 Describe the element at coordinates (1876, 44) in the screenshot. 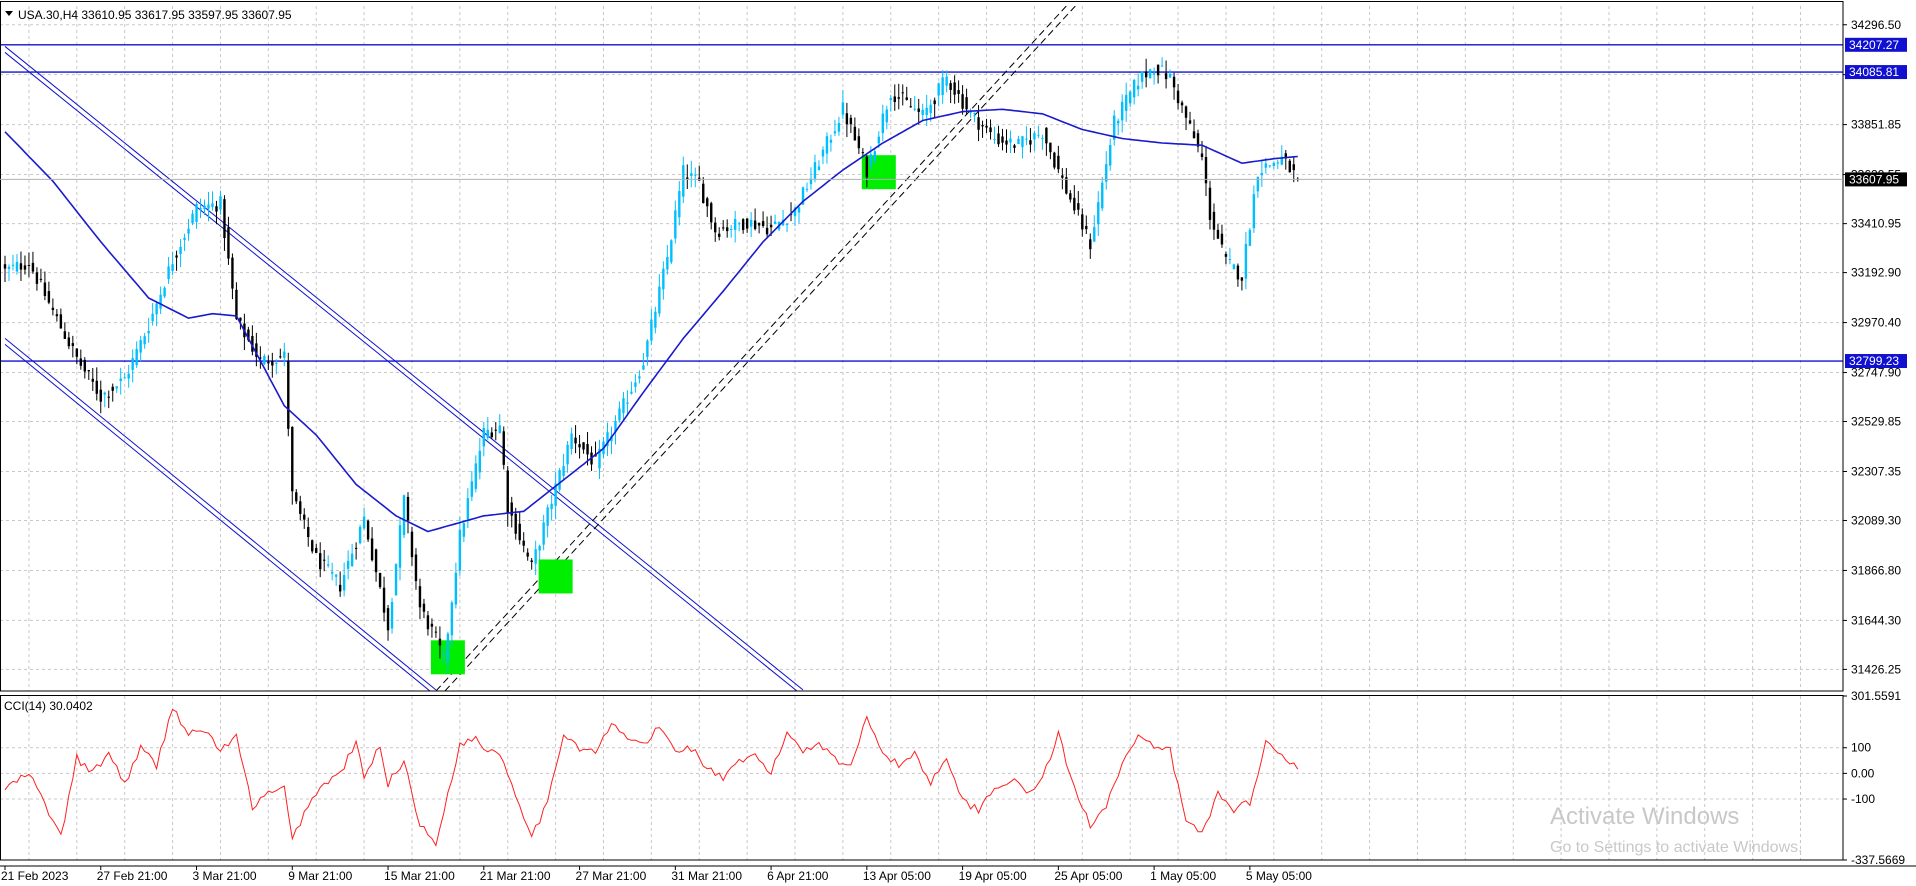

I see `level-price-tag` at that location.